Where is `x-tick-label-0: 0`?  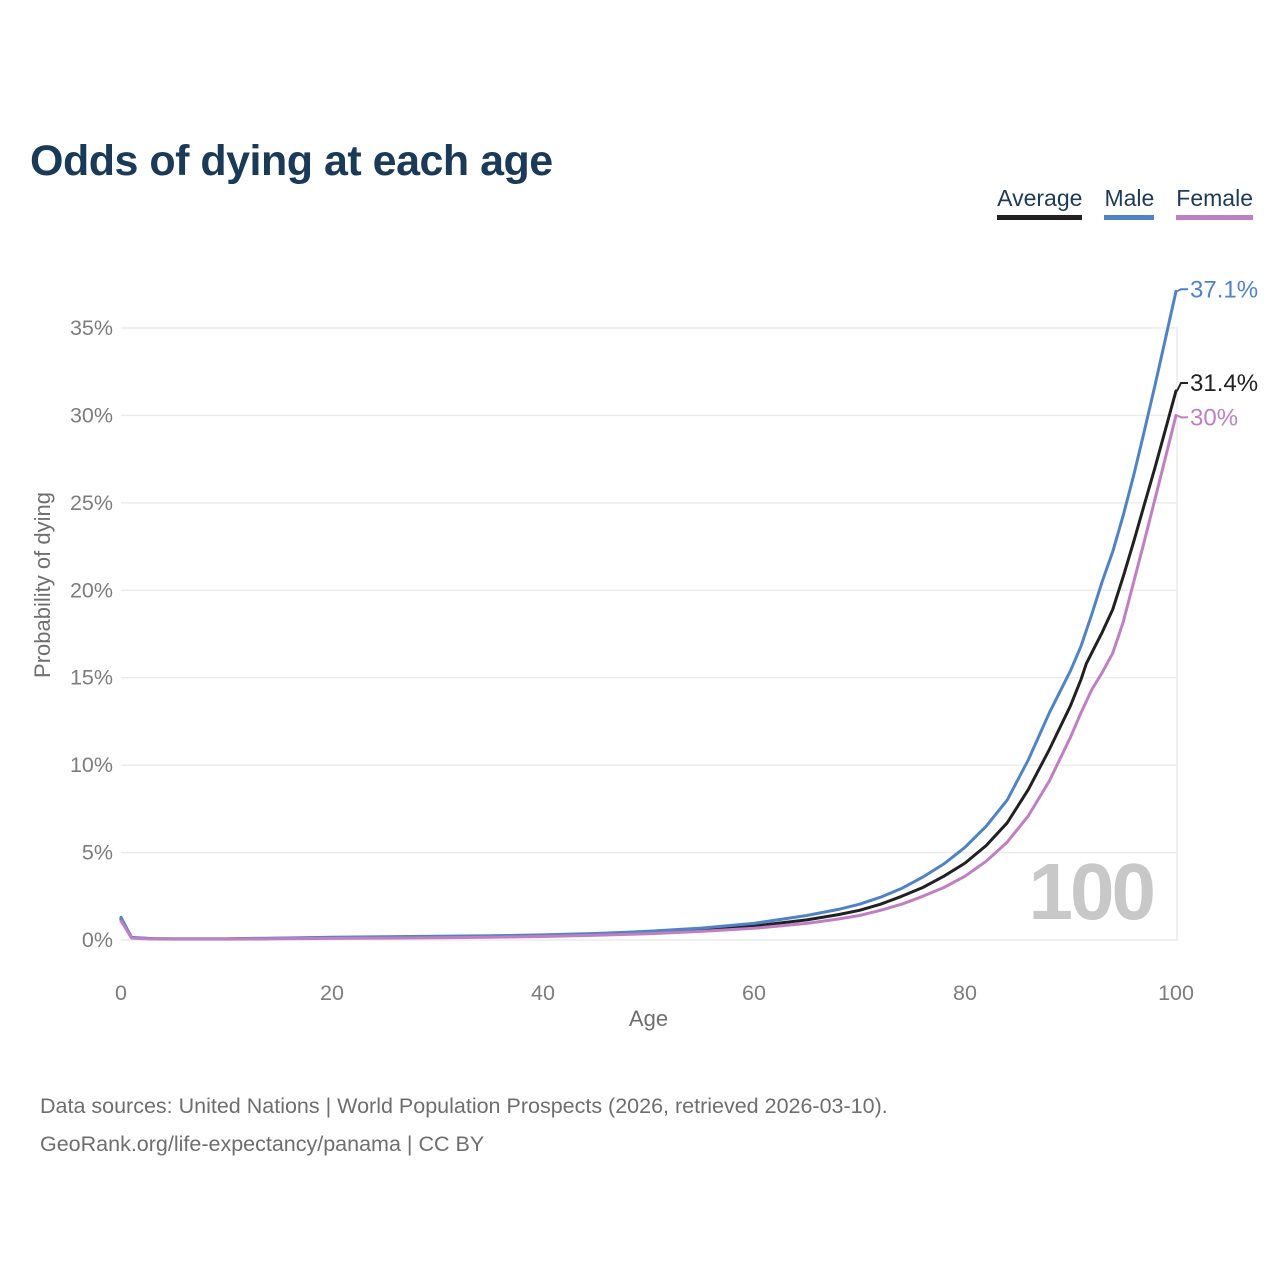
x-tick-label-0: 0 is located at coordinates (121, 993).